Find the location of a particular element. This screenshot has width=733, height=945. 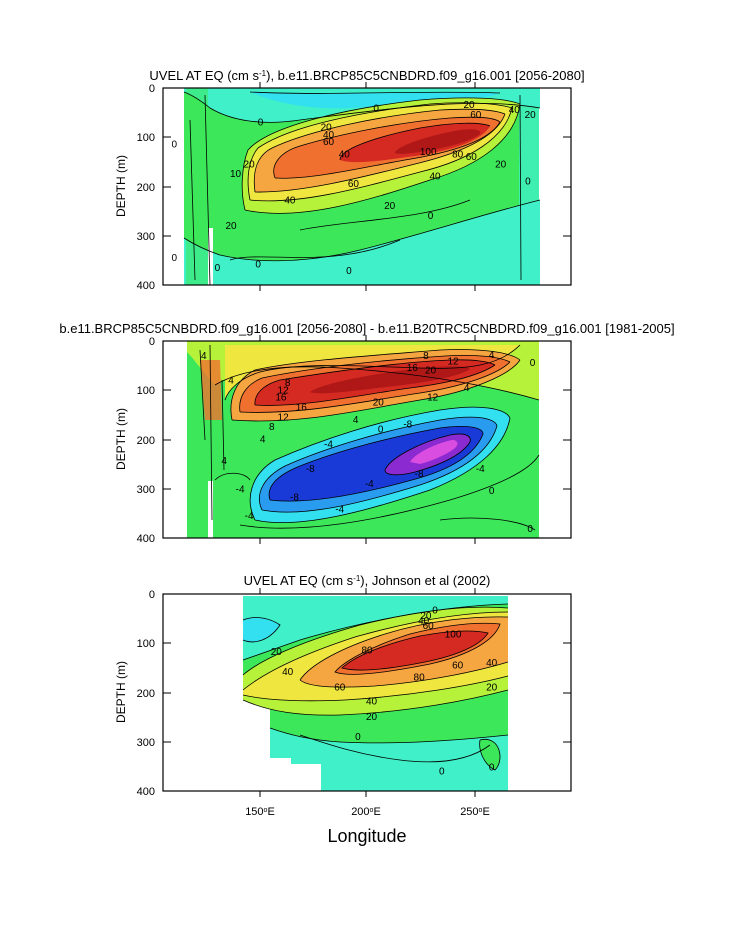

contour-label: 10 is located at coordinates (236, 174).